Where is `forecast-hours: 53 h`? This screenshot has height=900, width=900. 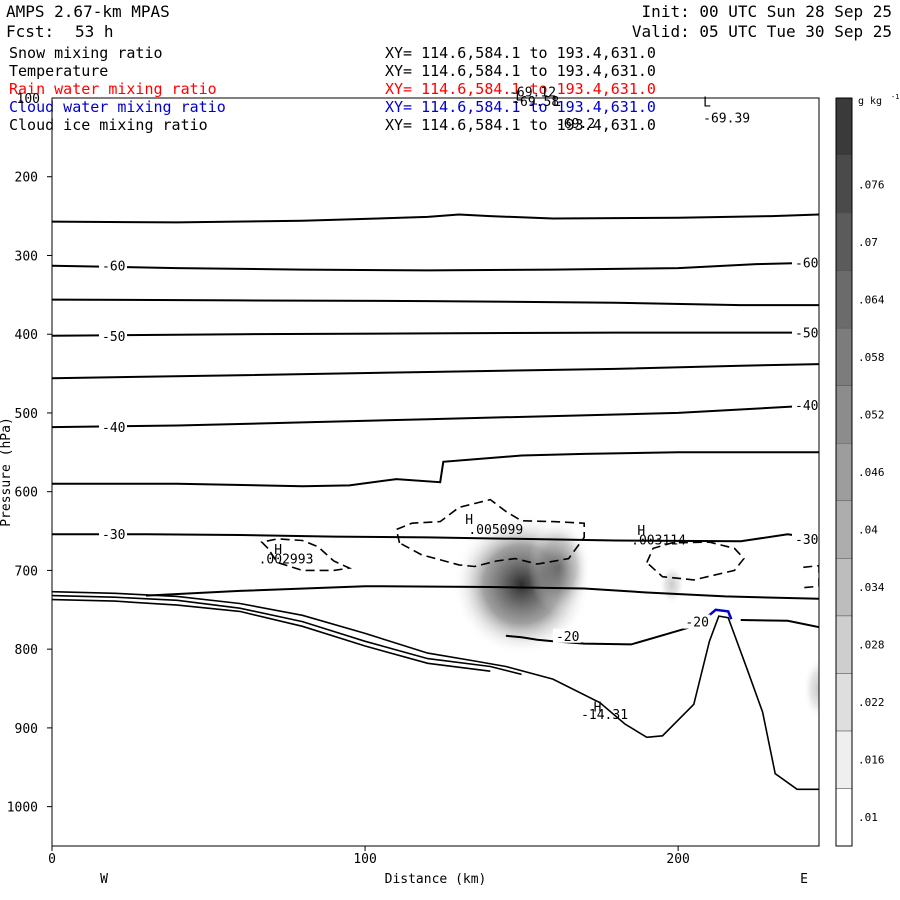
forecast-hours: 53 h is located at coordinates (94, 31).